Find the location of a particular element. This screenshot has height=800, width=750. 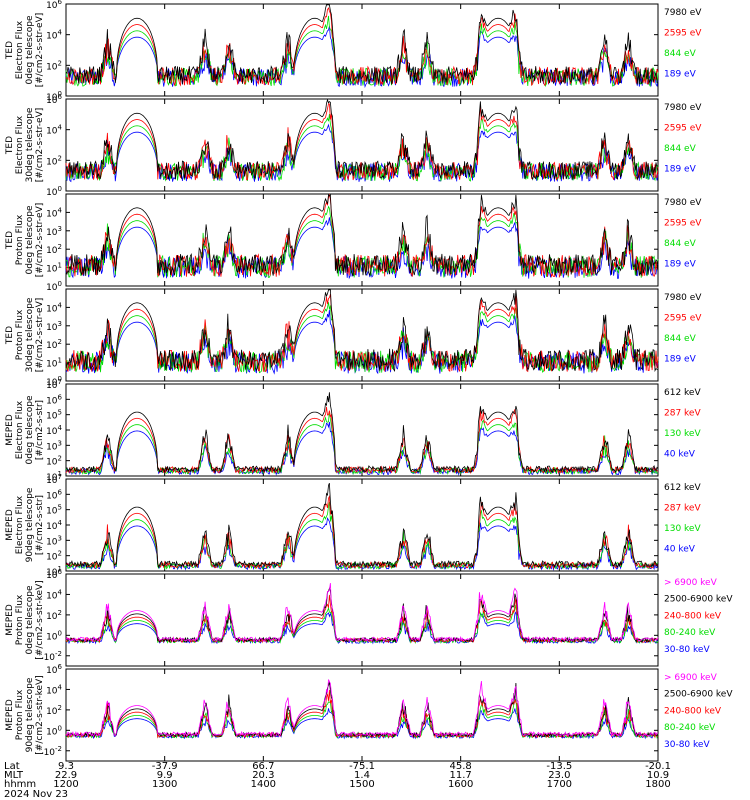

legend-entry: 130 keV is located at coordinates (682, 529).